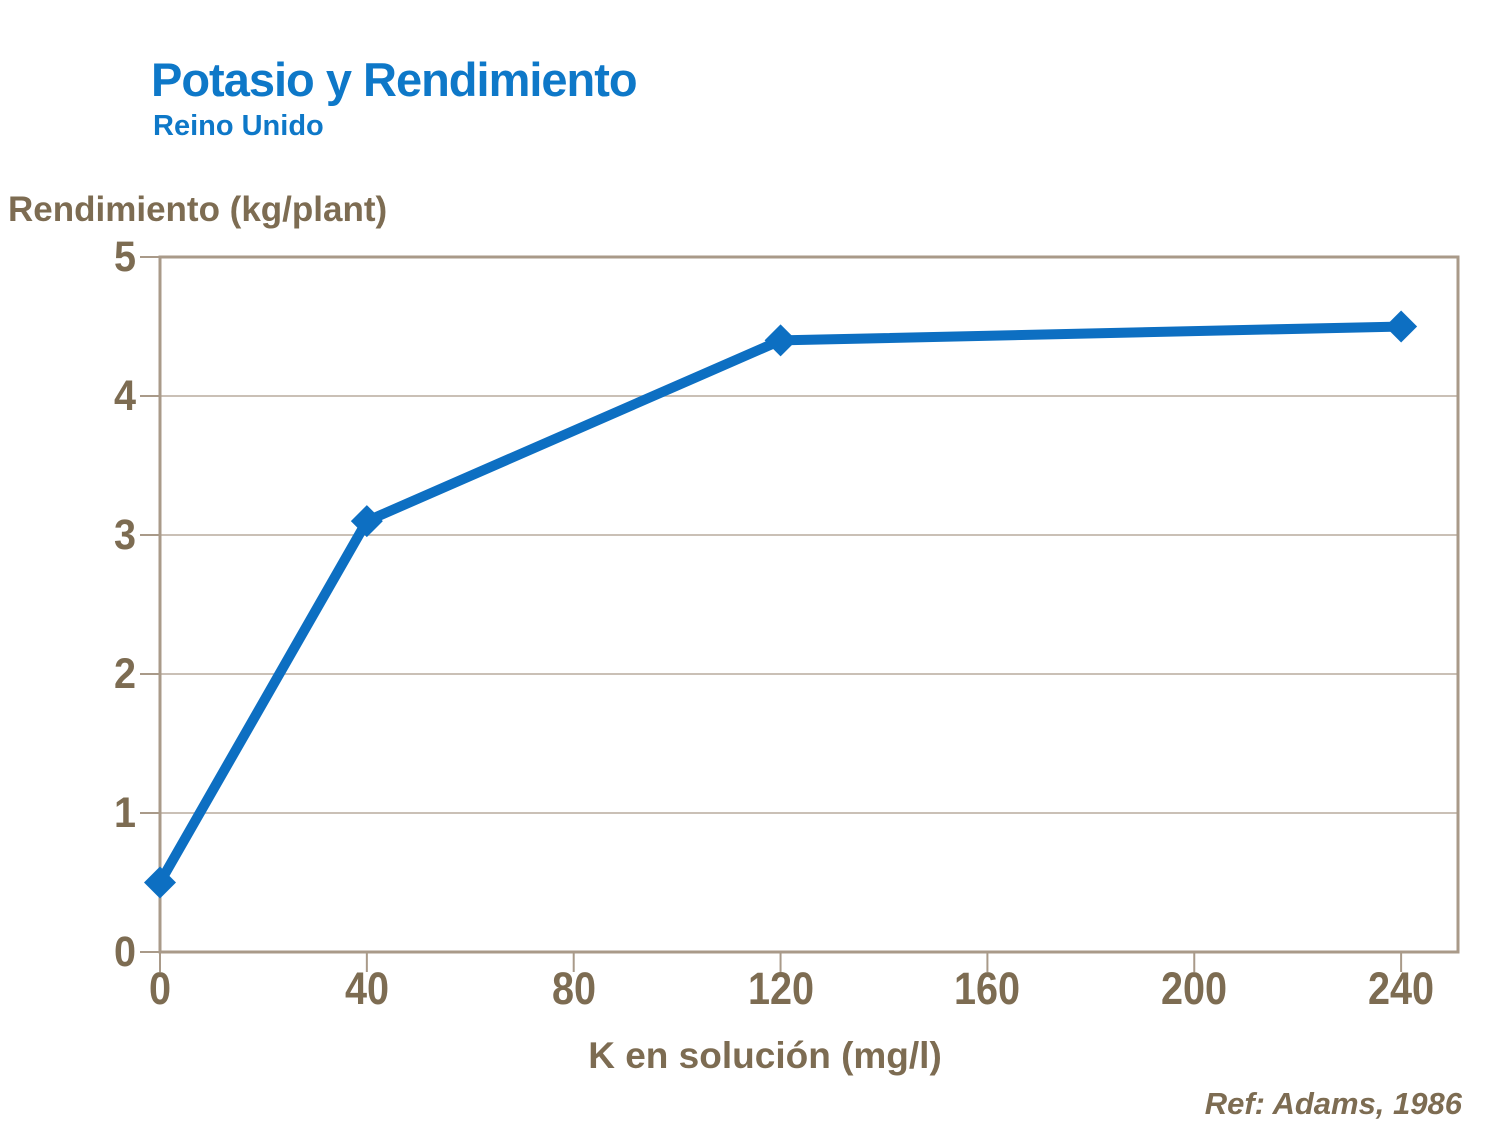  Describe the element at coordinates (238, 126) in the screenshot. I see `chart-subtitle: Reino Unido` at that location.